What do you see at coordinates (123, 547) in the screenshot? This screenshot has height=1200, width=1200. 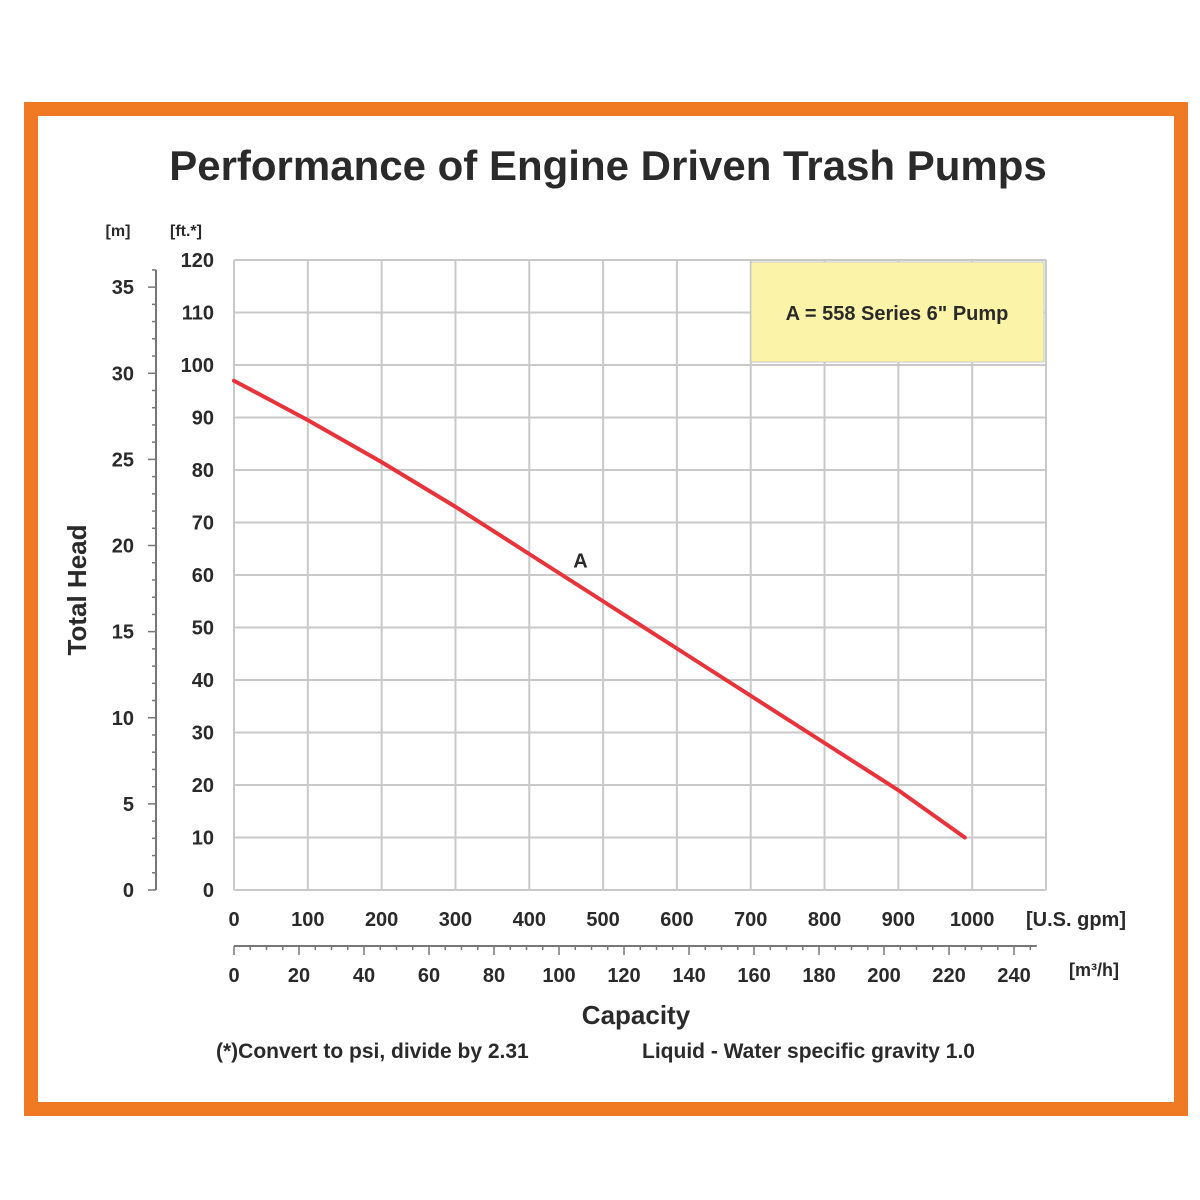 I see `y2-tick-label: 20` at bounding box center [123, 547].